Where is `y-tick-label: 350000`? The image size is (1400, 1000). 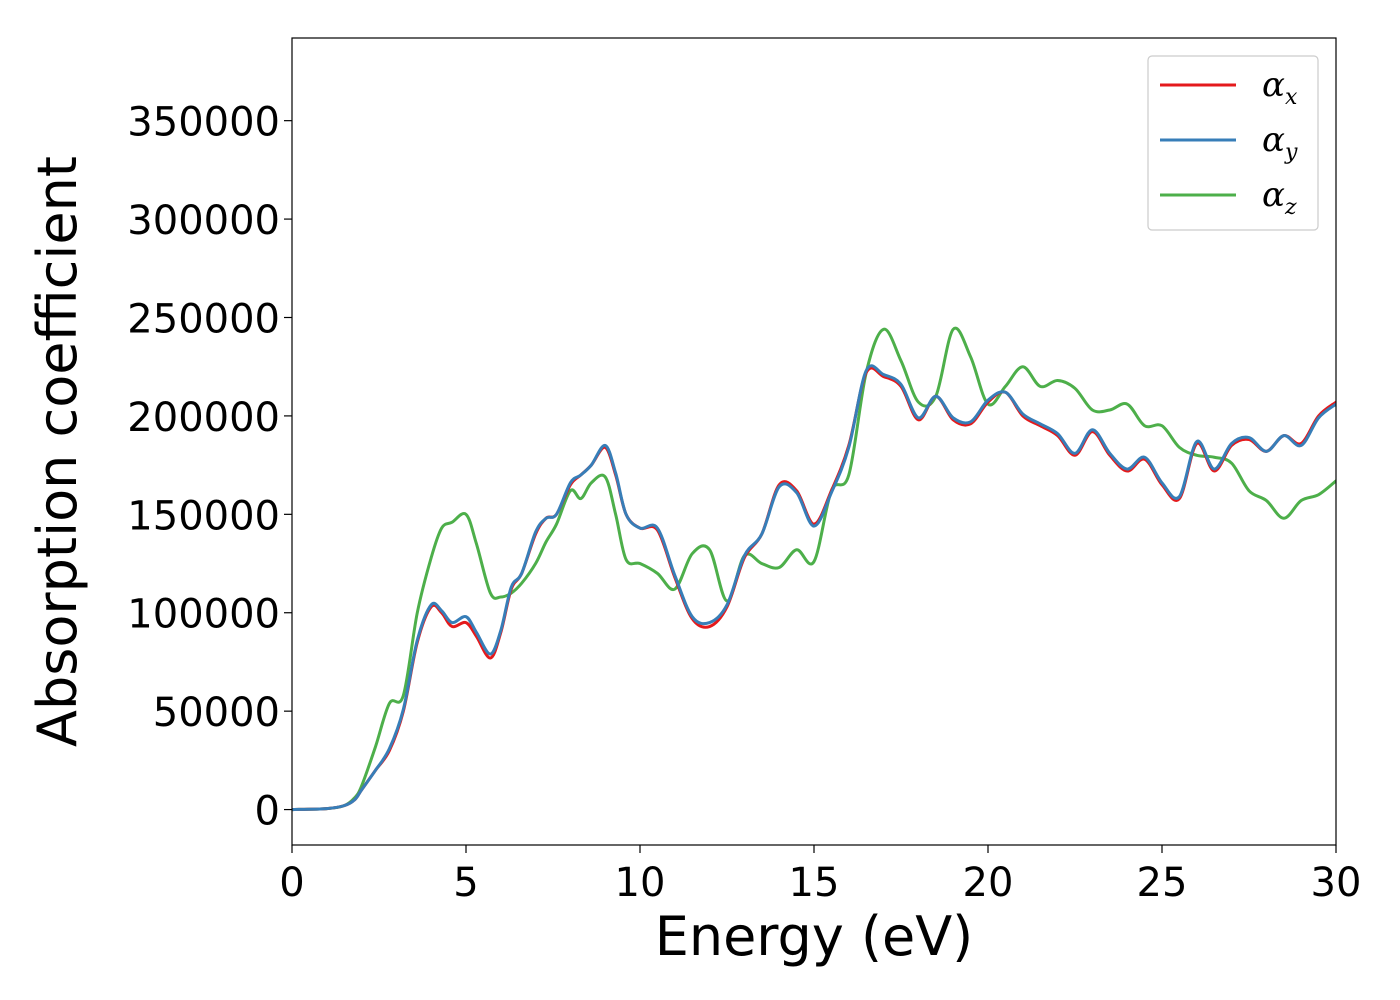
y-tick-label: 350000 is located at coordinates (203, 123).